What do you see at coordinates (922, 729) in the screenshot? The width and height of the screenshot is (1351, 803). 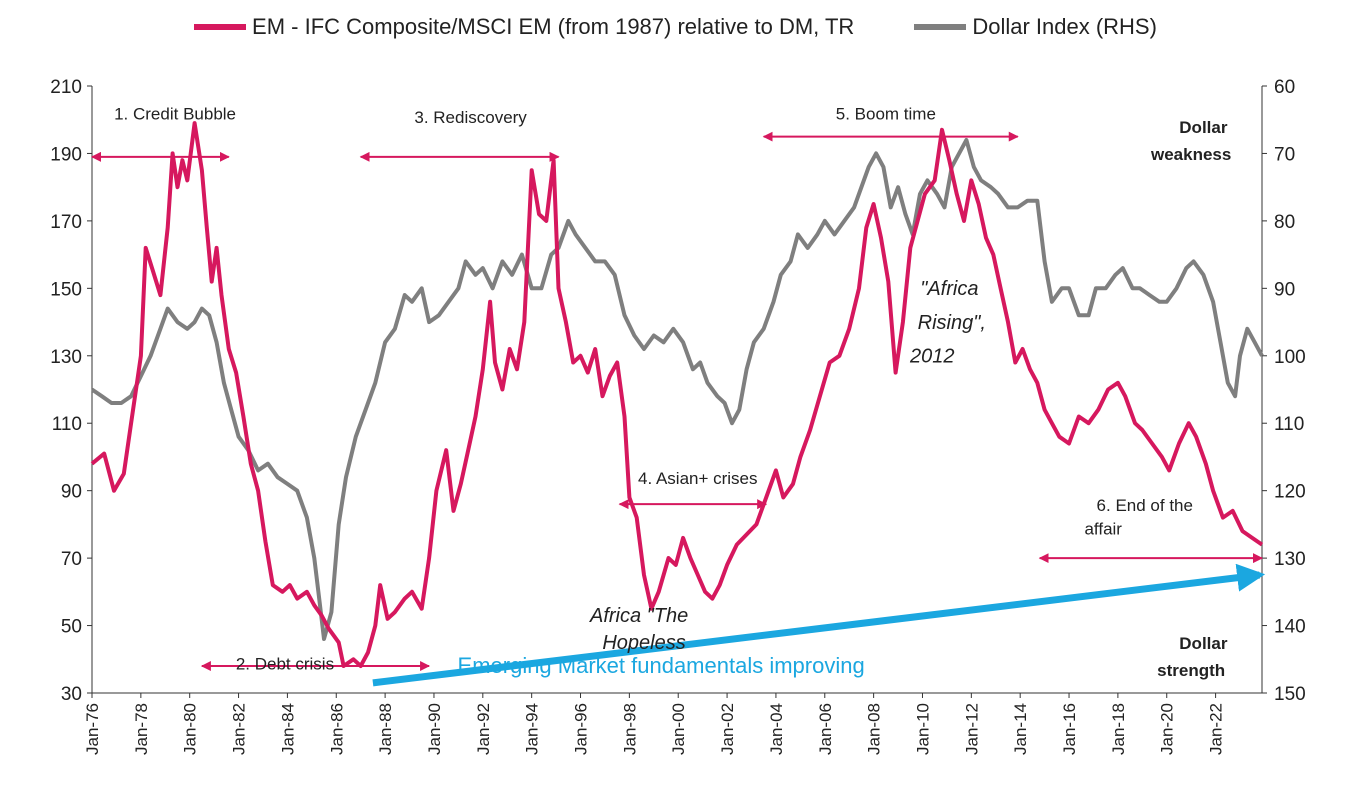 I see `x-tick-label: Jan-10` at bounding box center [922, 729].